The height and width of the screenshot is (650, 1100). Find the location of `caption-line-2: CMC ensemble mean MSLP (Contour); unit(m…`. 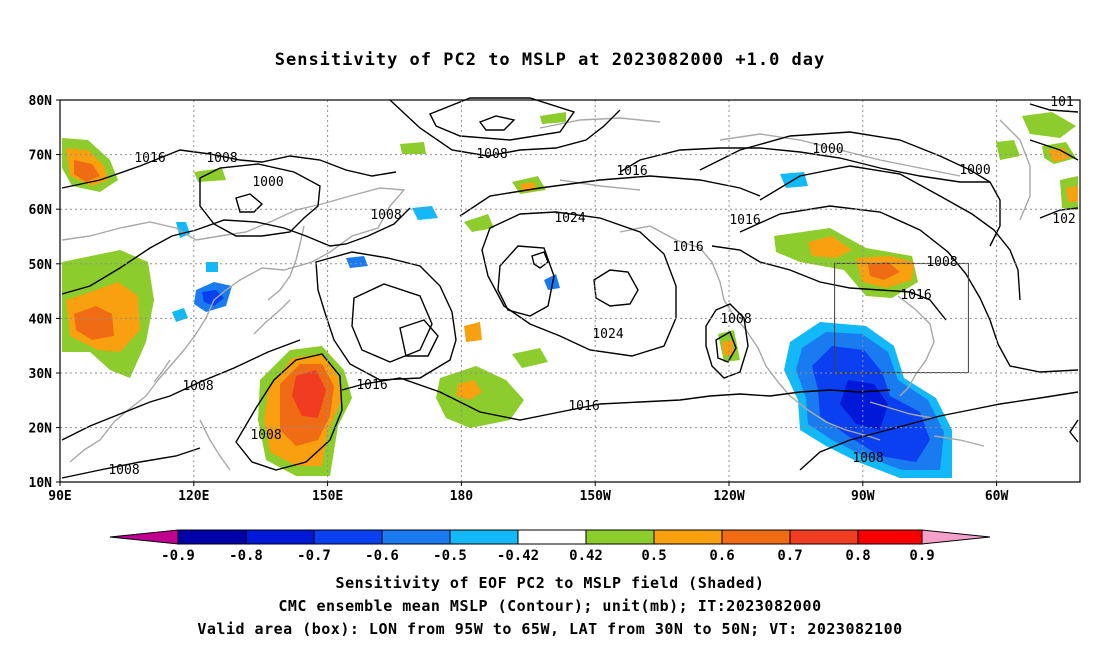

caption-line-2: CMC ensemble mean MSLP (Contour); unit(m… is located at coordinates (550, 606).